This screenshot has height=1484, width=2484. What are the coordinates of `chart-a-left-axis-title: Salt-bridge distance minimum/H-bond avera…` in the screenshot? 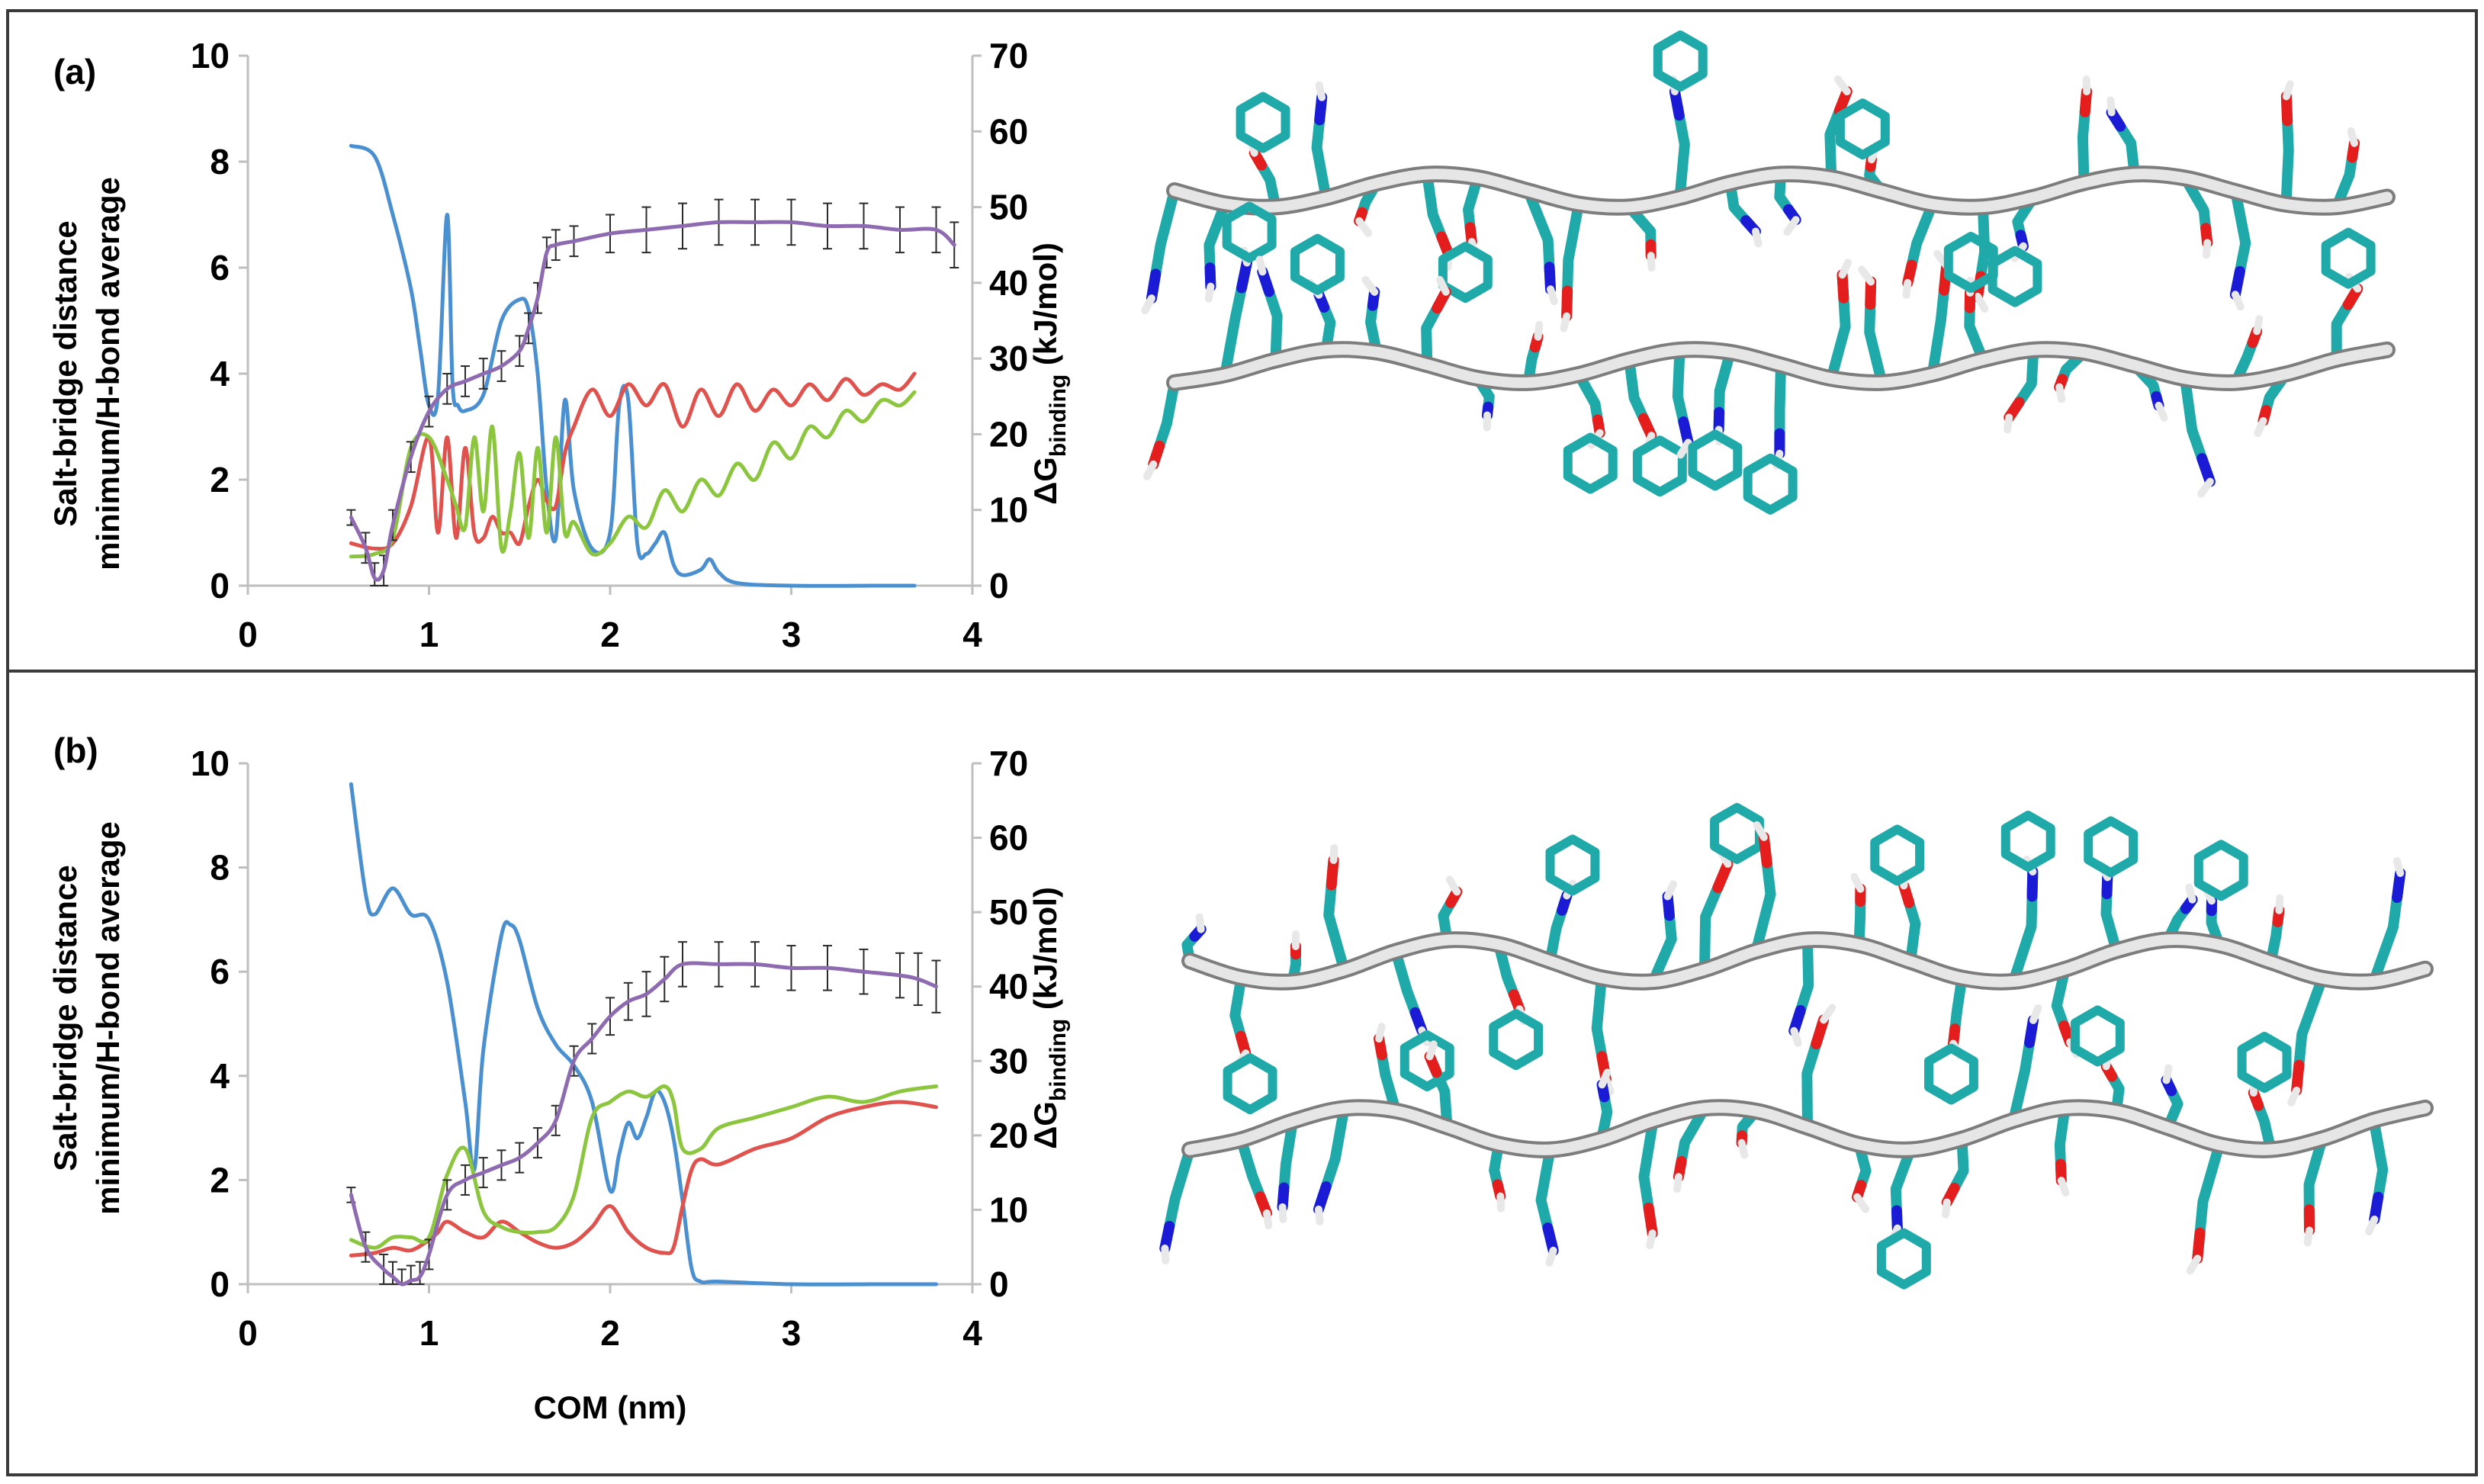 It's located at (87, 373).